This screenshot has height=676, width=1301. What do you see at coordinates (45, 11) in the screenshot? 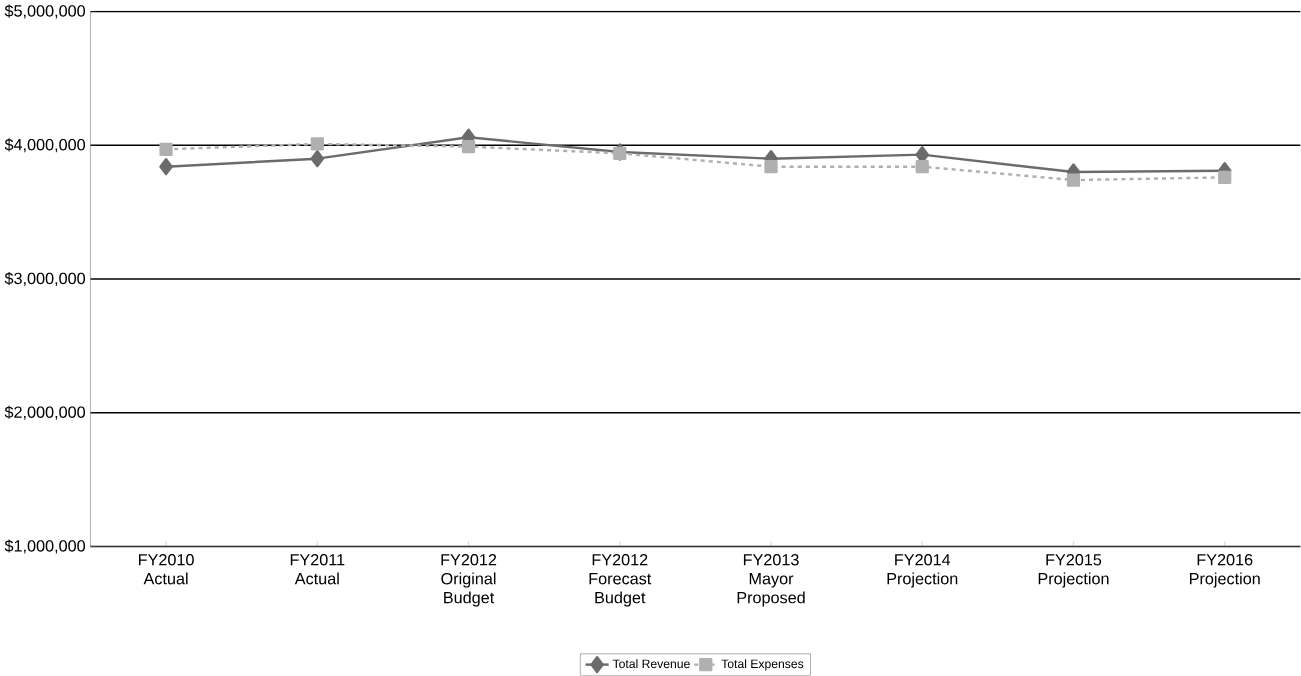
I see `y-tick-label: $5,000,000` at bounding box center [45, 11].